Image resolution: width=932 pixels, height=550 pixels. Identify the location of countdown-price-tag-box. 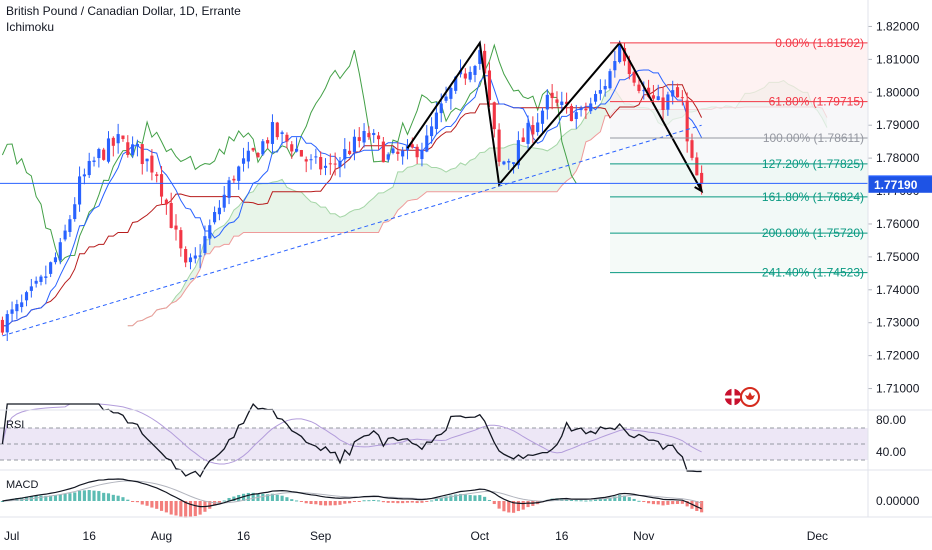
(900, 184).